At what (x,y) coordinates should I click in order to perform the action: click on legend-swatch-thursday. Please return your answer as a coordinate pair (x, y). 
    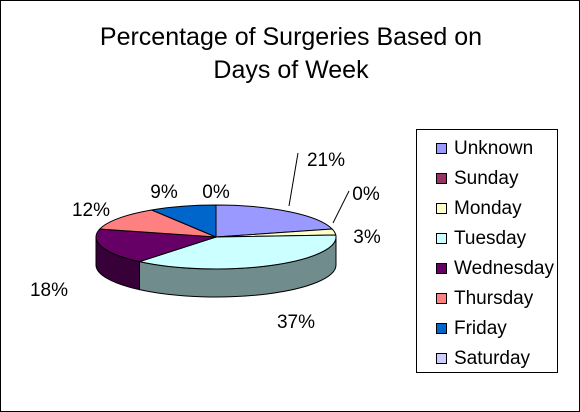
    Looking at the image, I should click on (441, 298).